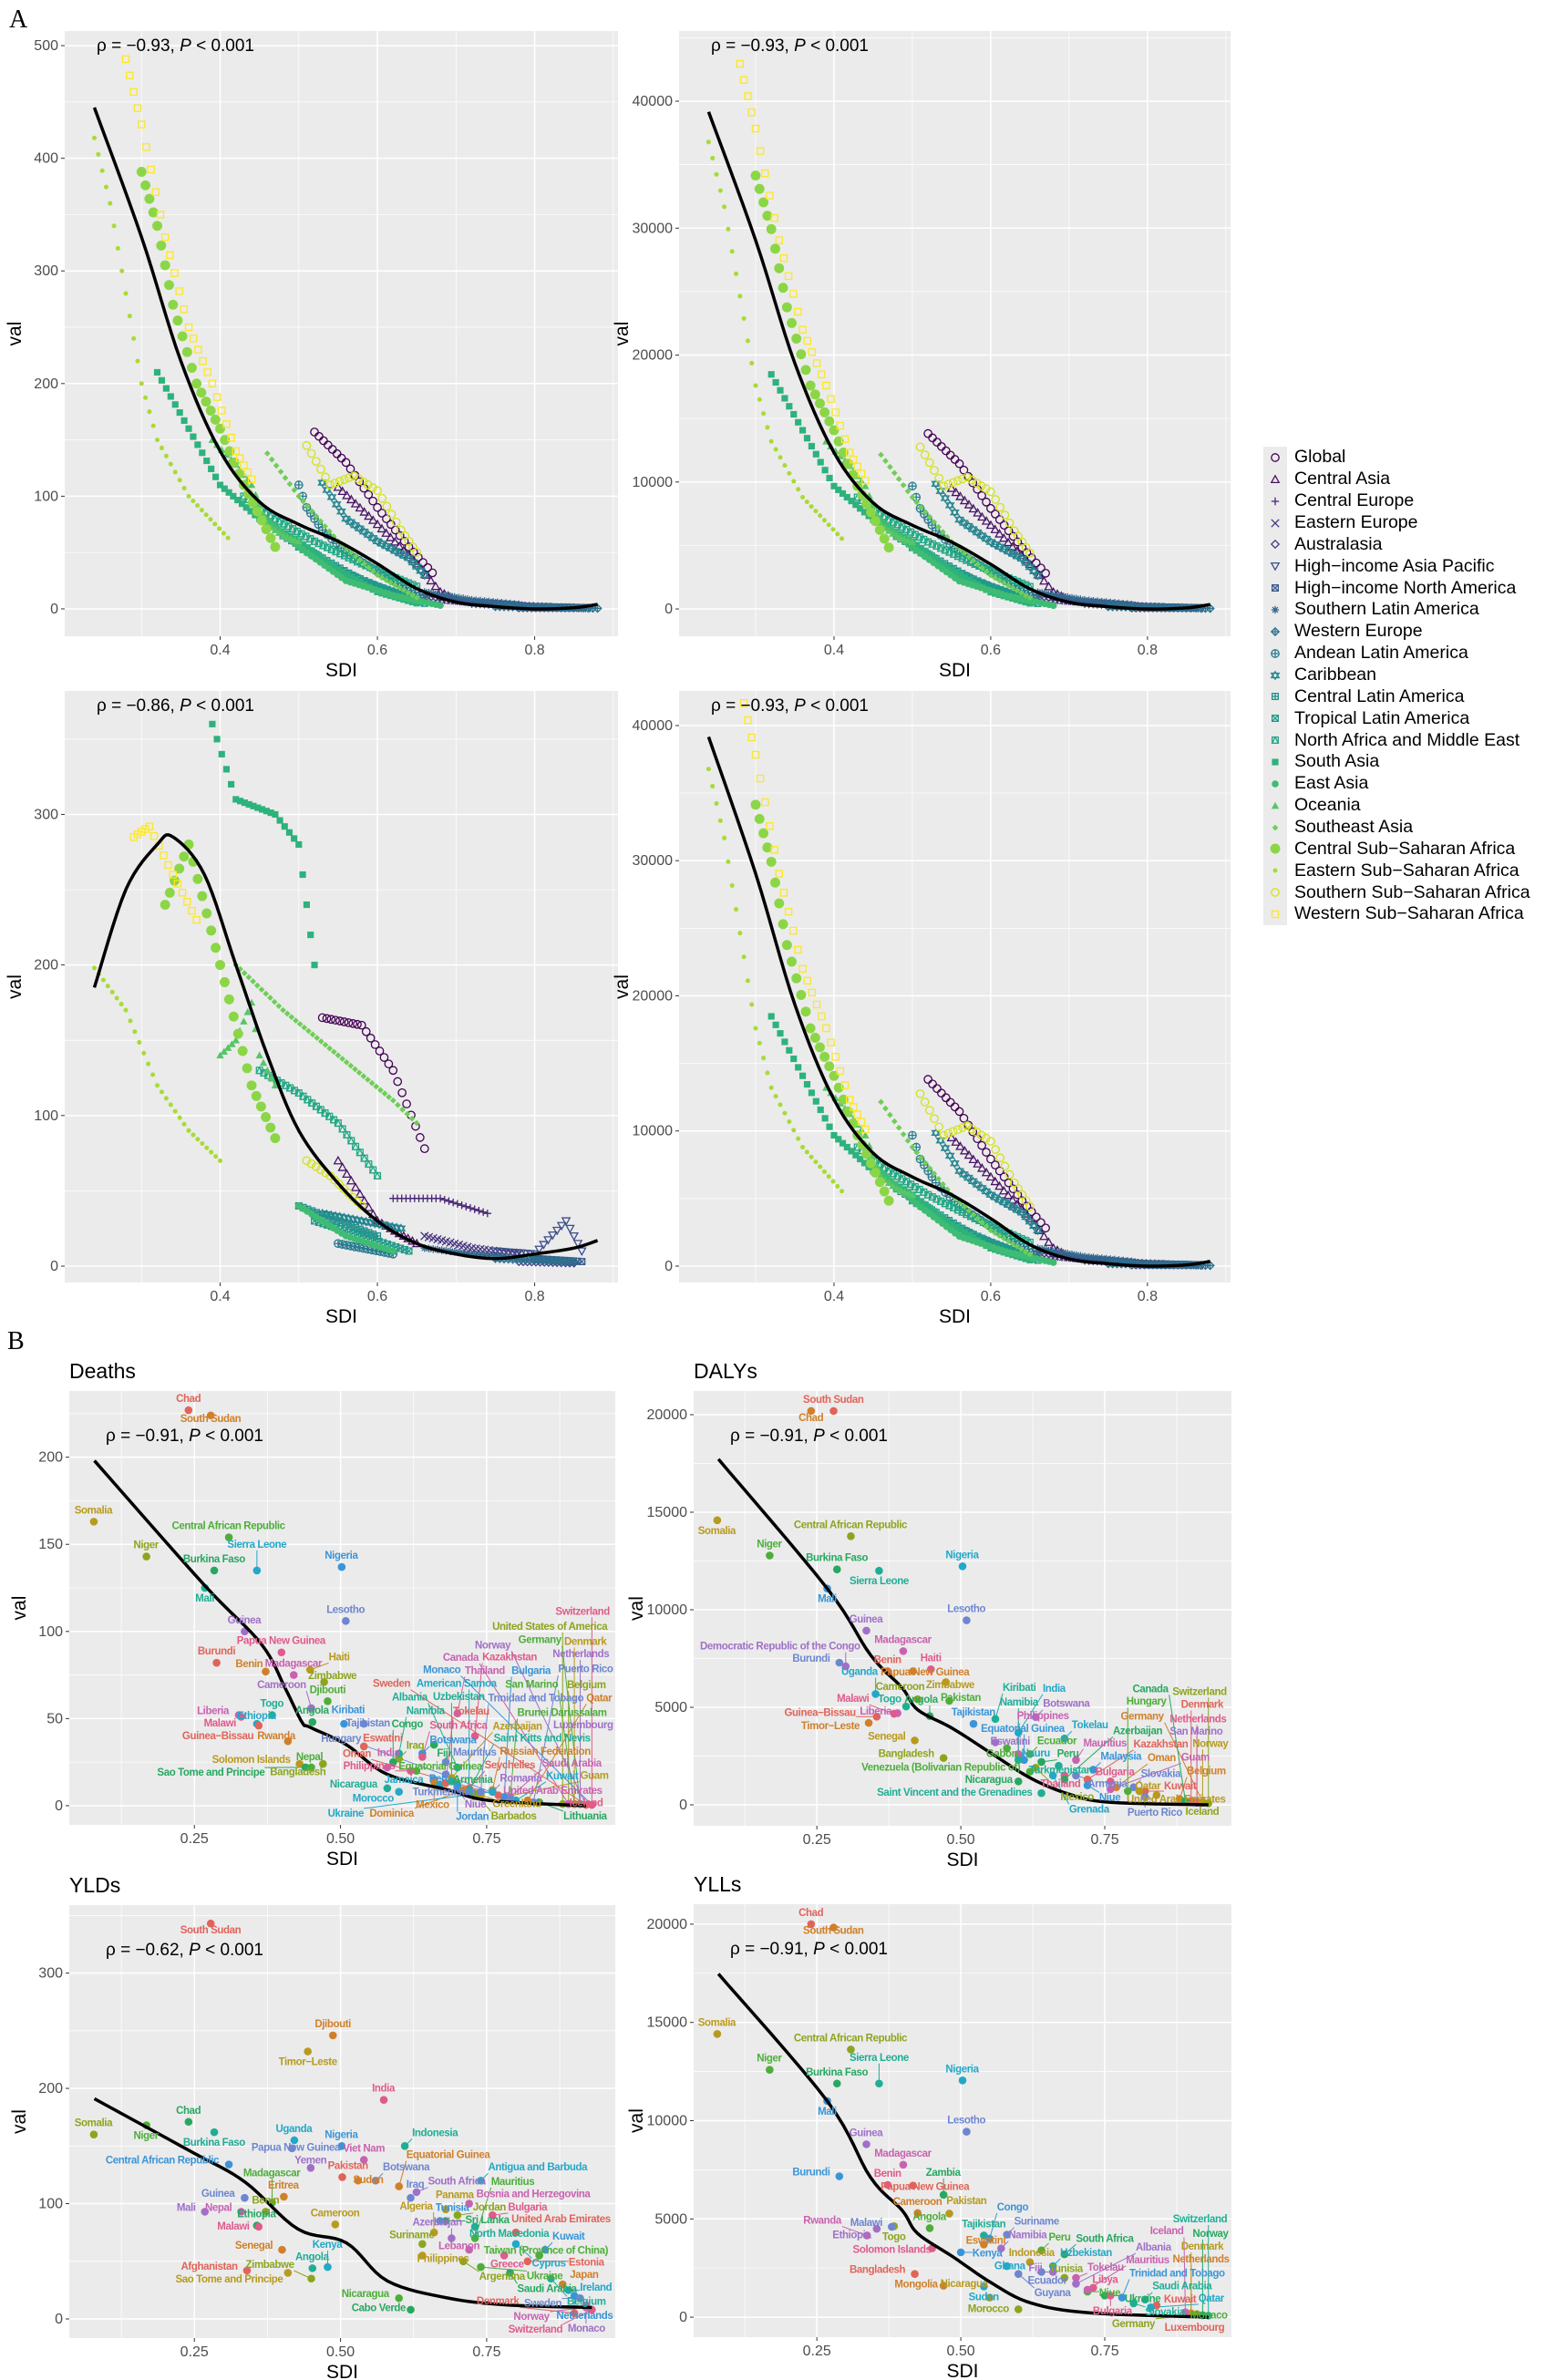 This screenshot has height=2380, width=1545. I want to click on country-label: Sri Lanka, so click(487, 2220).